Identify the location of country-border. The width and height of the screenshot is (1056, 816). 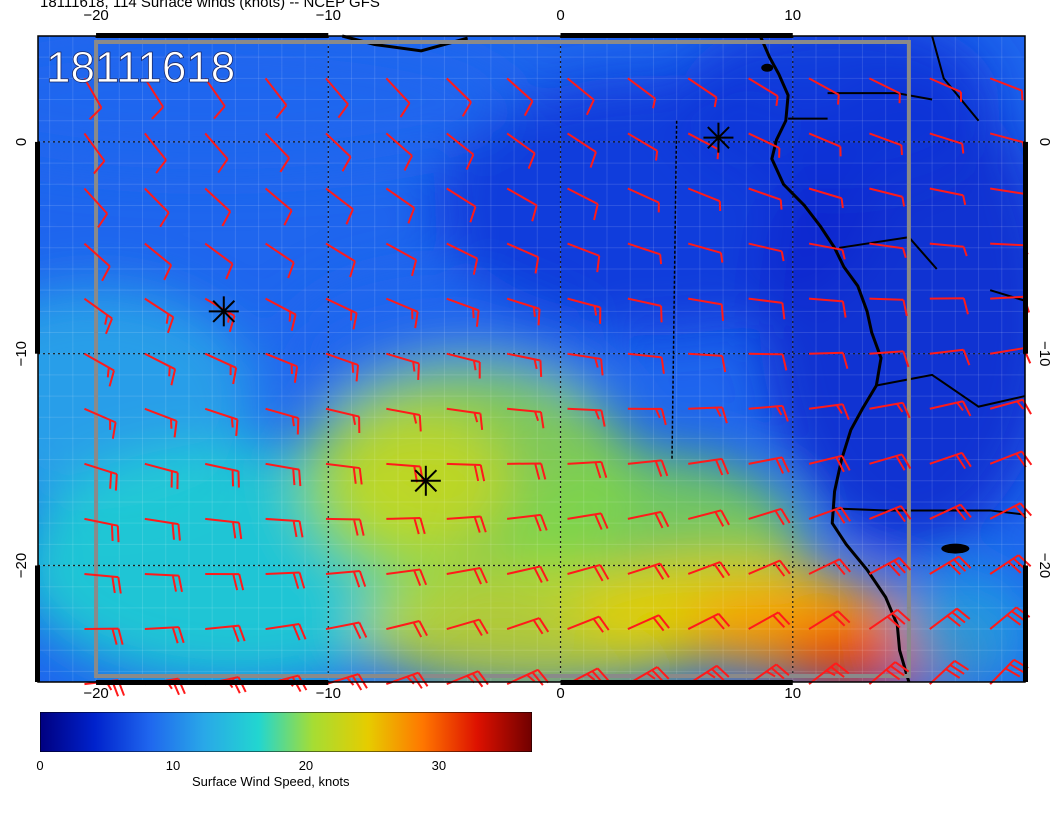
(955, 78).